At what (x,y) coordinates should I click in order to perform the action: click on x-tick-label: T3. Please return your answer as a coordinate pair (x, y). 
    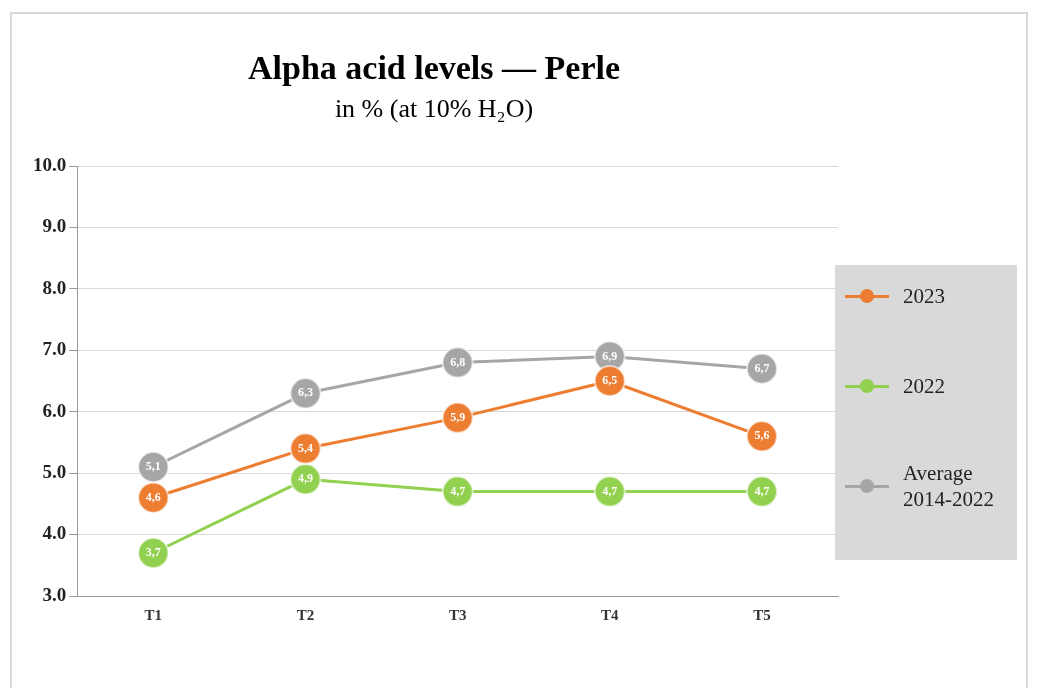
    Looking at the image, I should click on (457, 614).